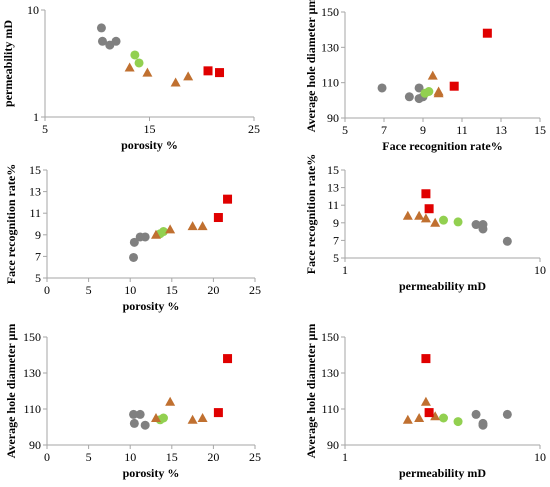 Image resolution: width=550 pixels, height=487 pixels. Describe the element at coordinates (345, 130) in the screenshot. I see `x-tick-label: 5` at that location.